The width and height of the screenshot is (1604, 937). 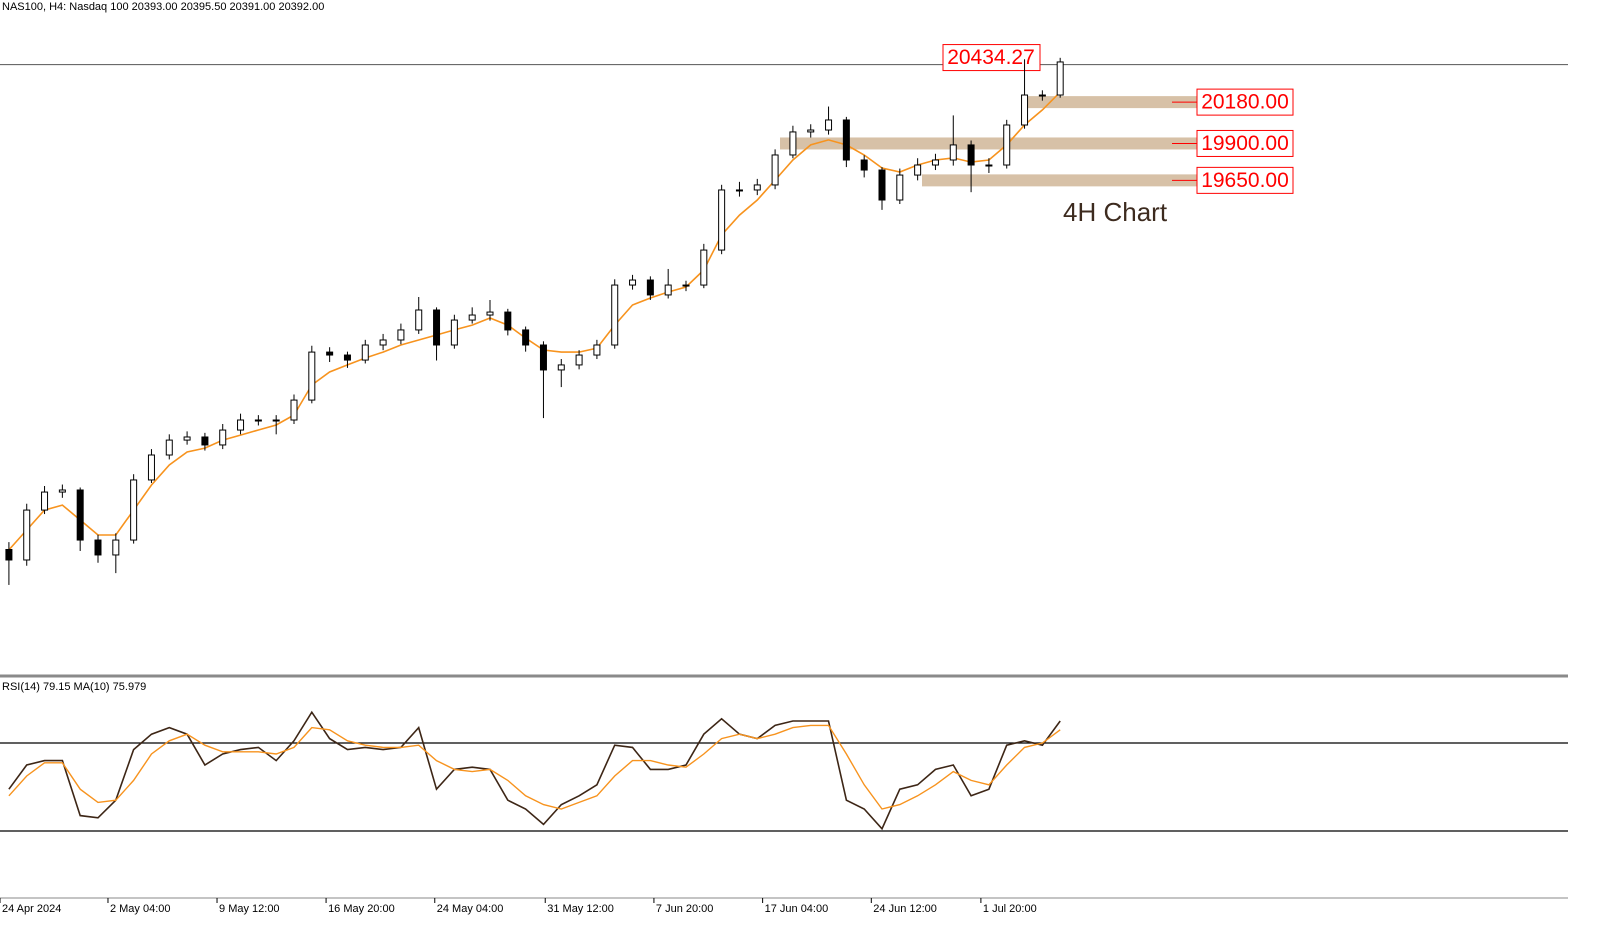 I want to click on x-tick-label: 24 Apr 2024, so click(x=31, y=909).